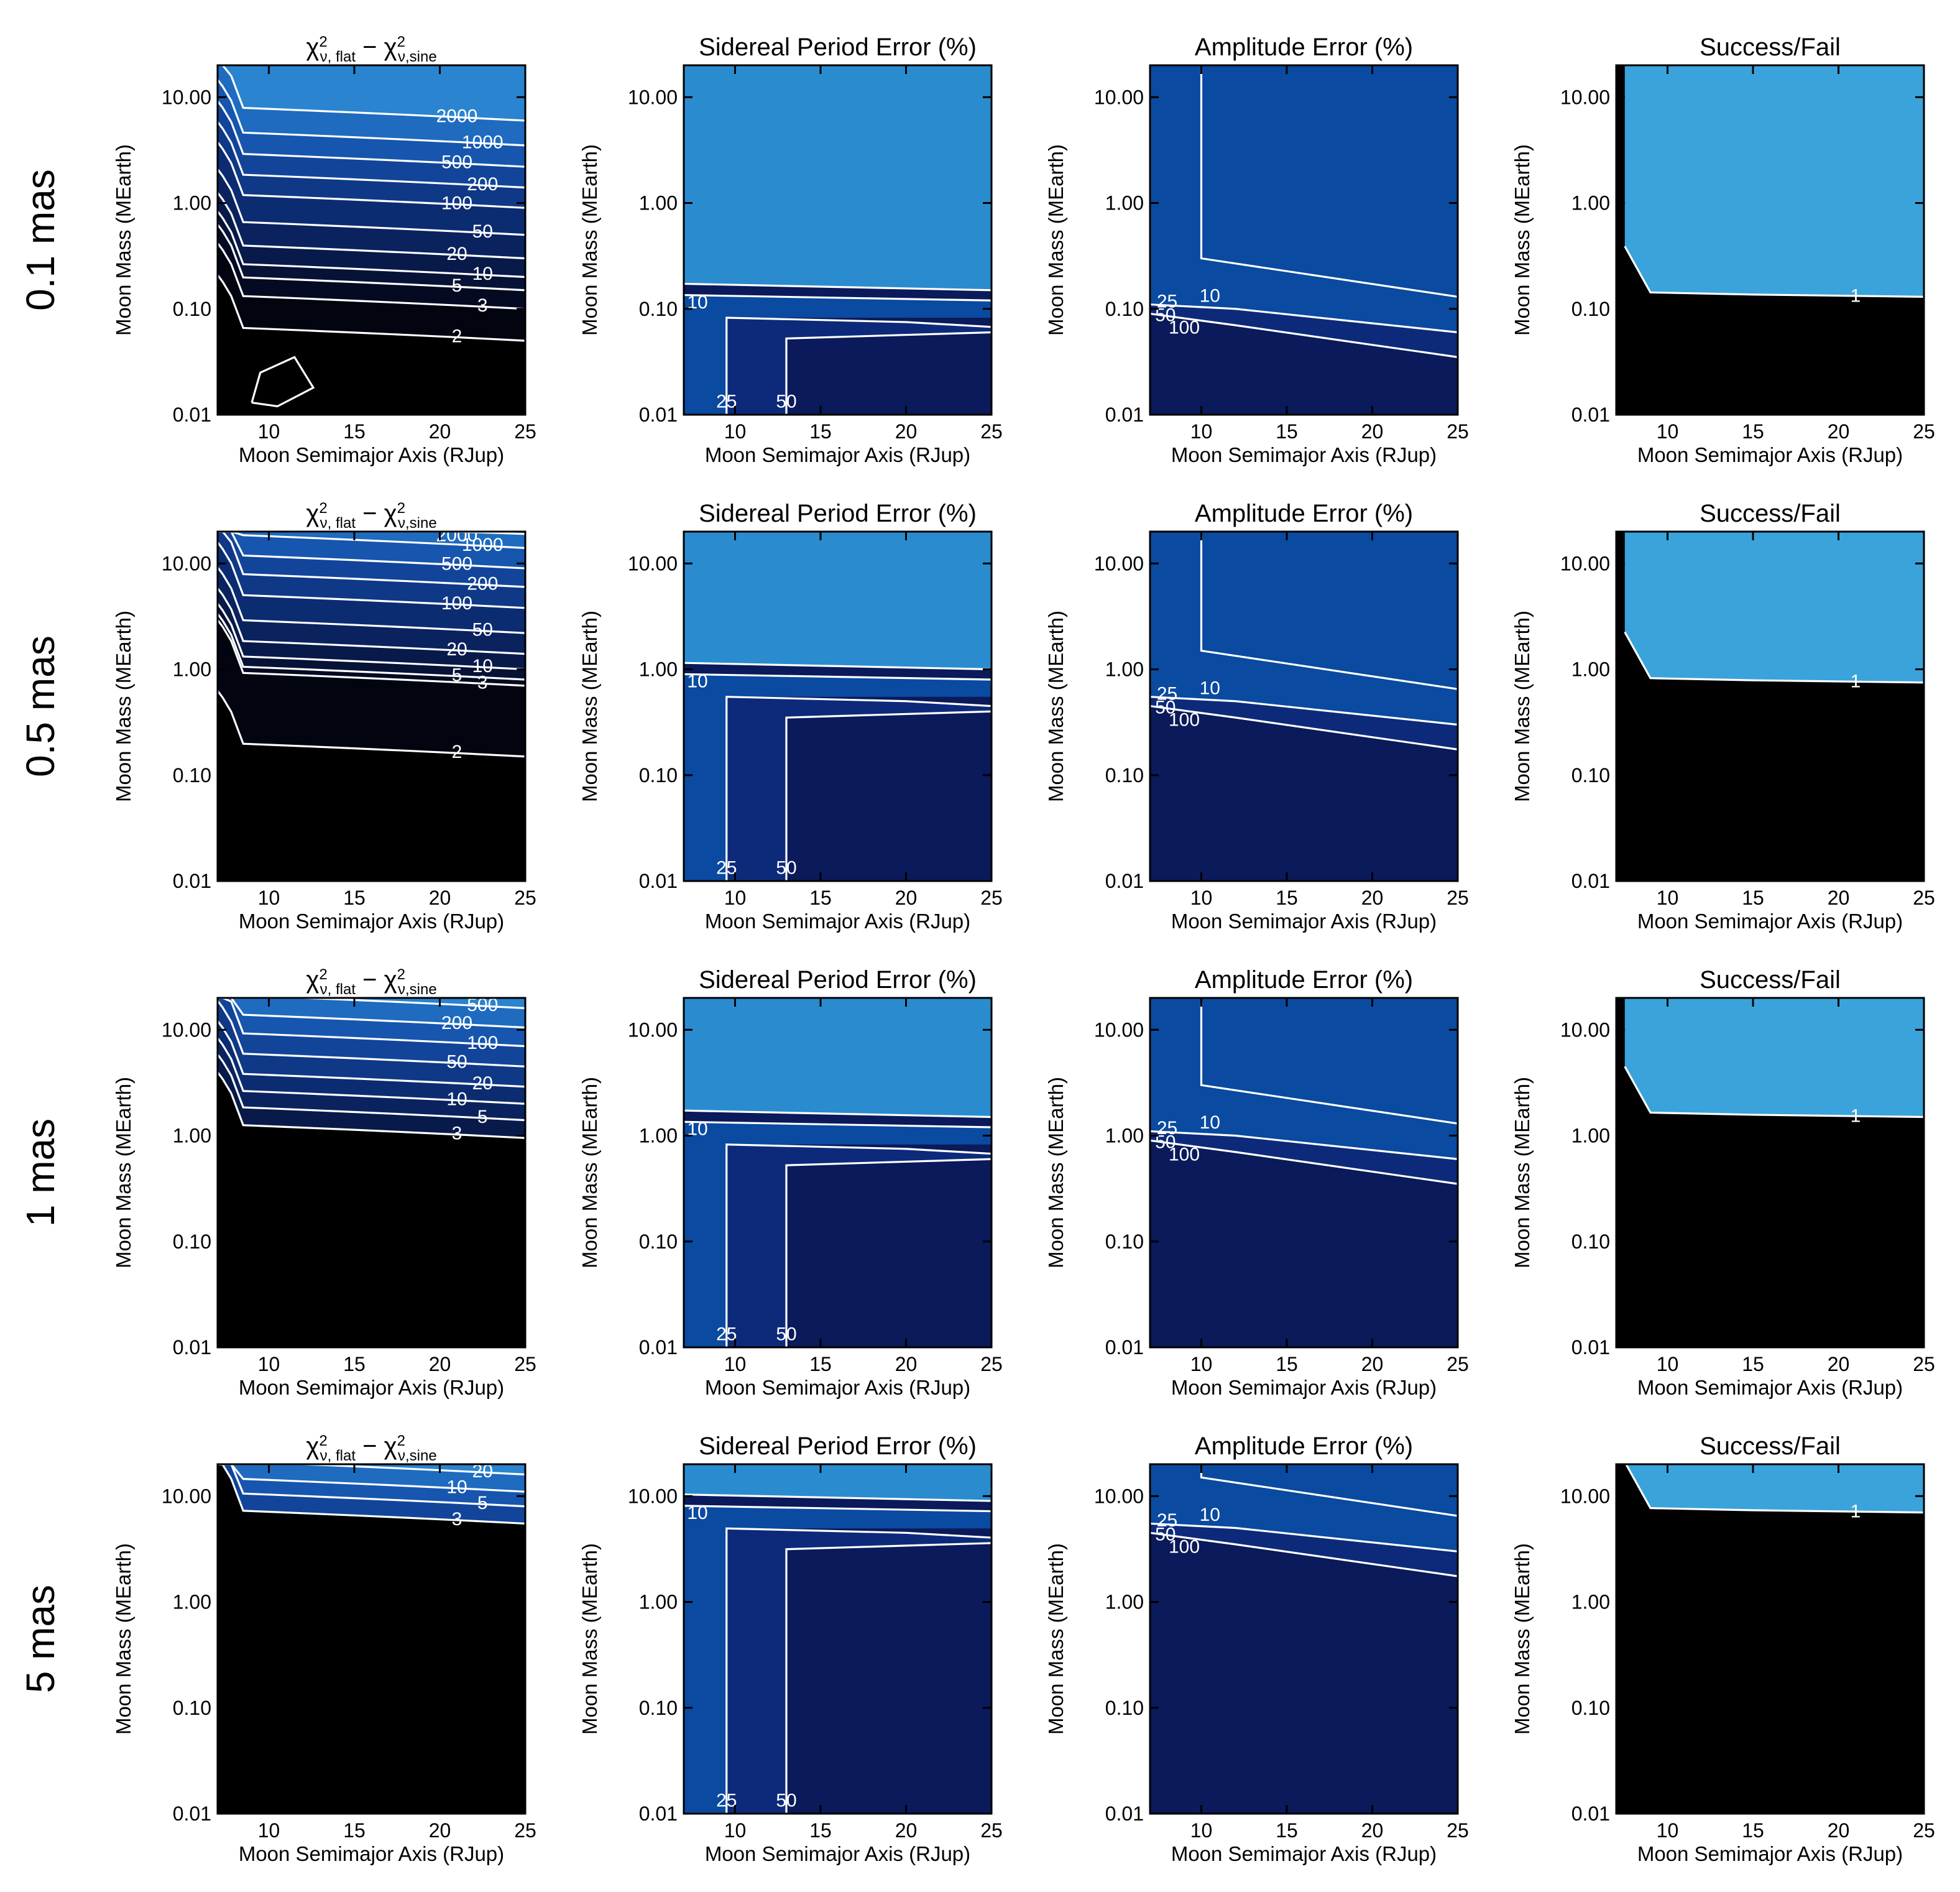 This screenshot has width=1960, height=1892. Describe the element at coordinates (838, 601) in the screenshot. I see `period-band-low` at that location.